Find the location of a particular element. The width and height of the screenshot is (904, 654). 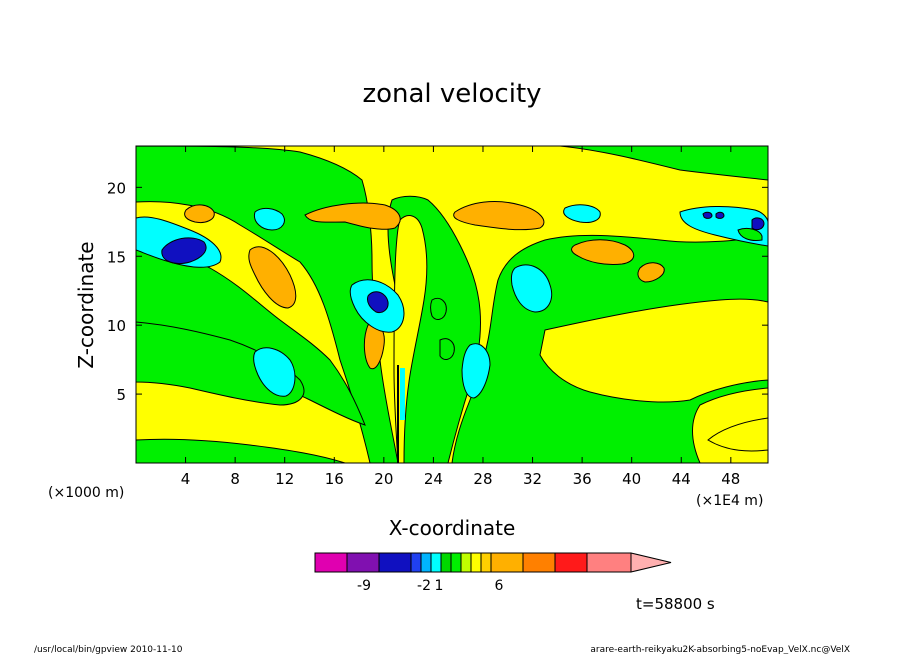

colorbar-labels: -9 -2 1 6 is located at coordinates (430, 586).